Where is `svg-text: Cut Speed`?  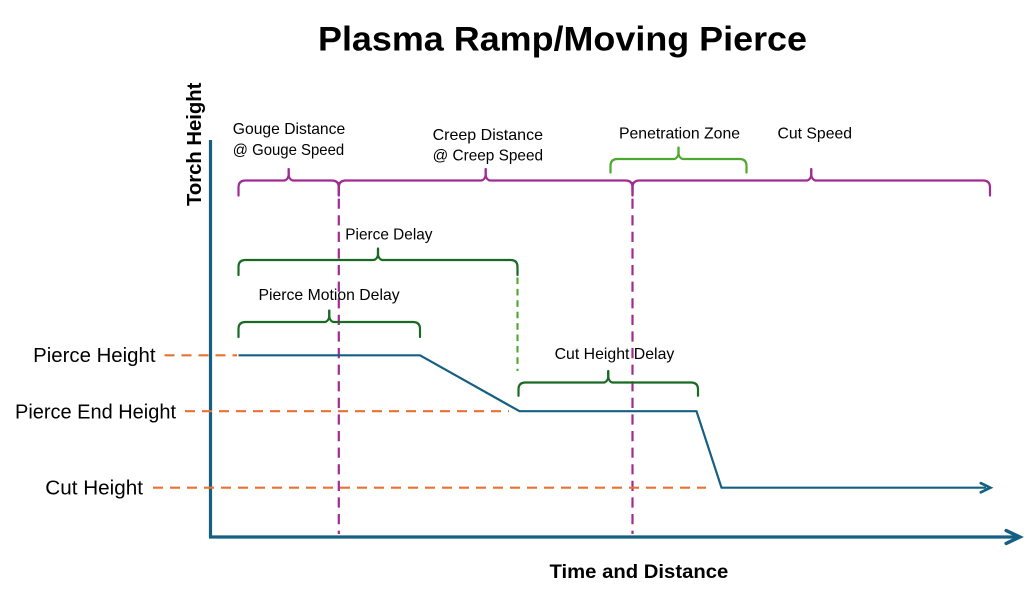 svg-text: Cut Speed is located at coordinates (815, 134).